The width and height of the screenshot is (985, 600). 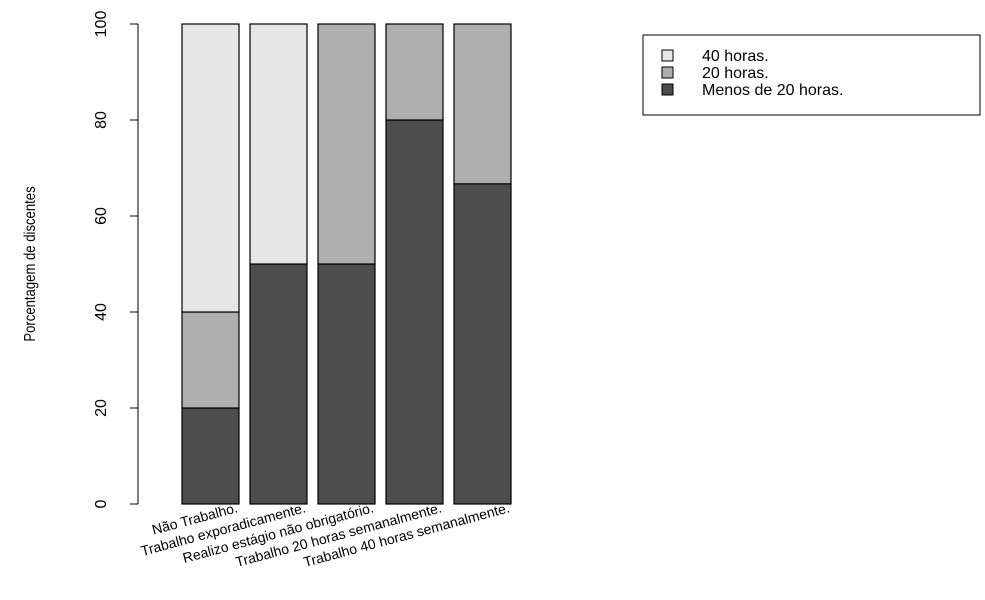 I want to click on y-axis: 0 20 40 60 80 100, so click(x=116, y=259).